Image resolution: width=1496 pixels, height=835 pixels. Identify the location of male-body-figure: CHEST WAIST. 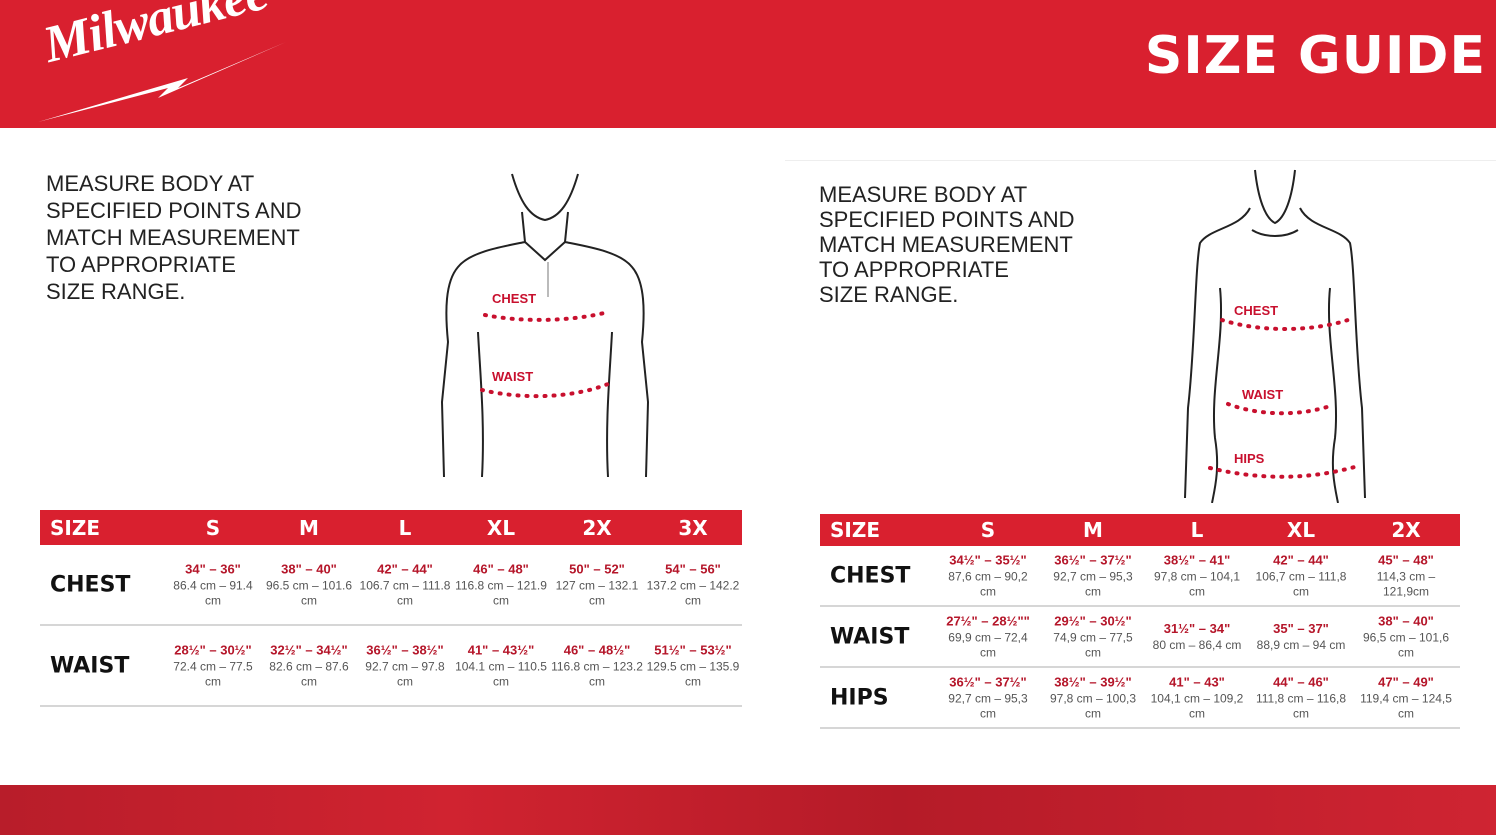
(545, 325).